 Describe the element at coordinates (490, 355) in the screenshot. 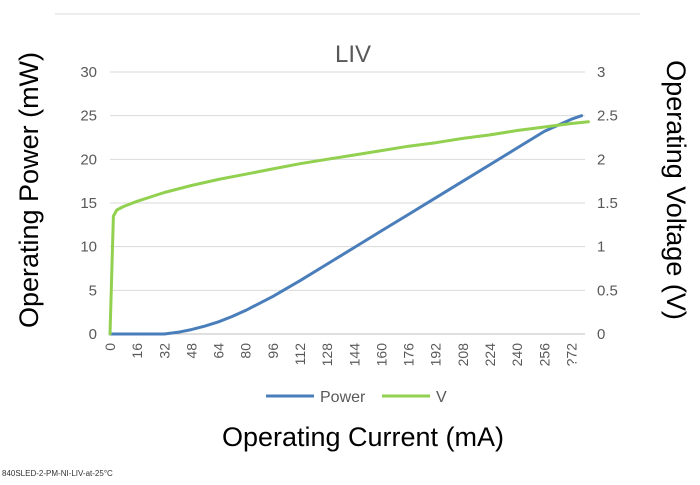

I see `x-tick-label: 224` at that location.